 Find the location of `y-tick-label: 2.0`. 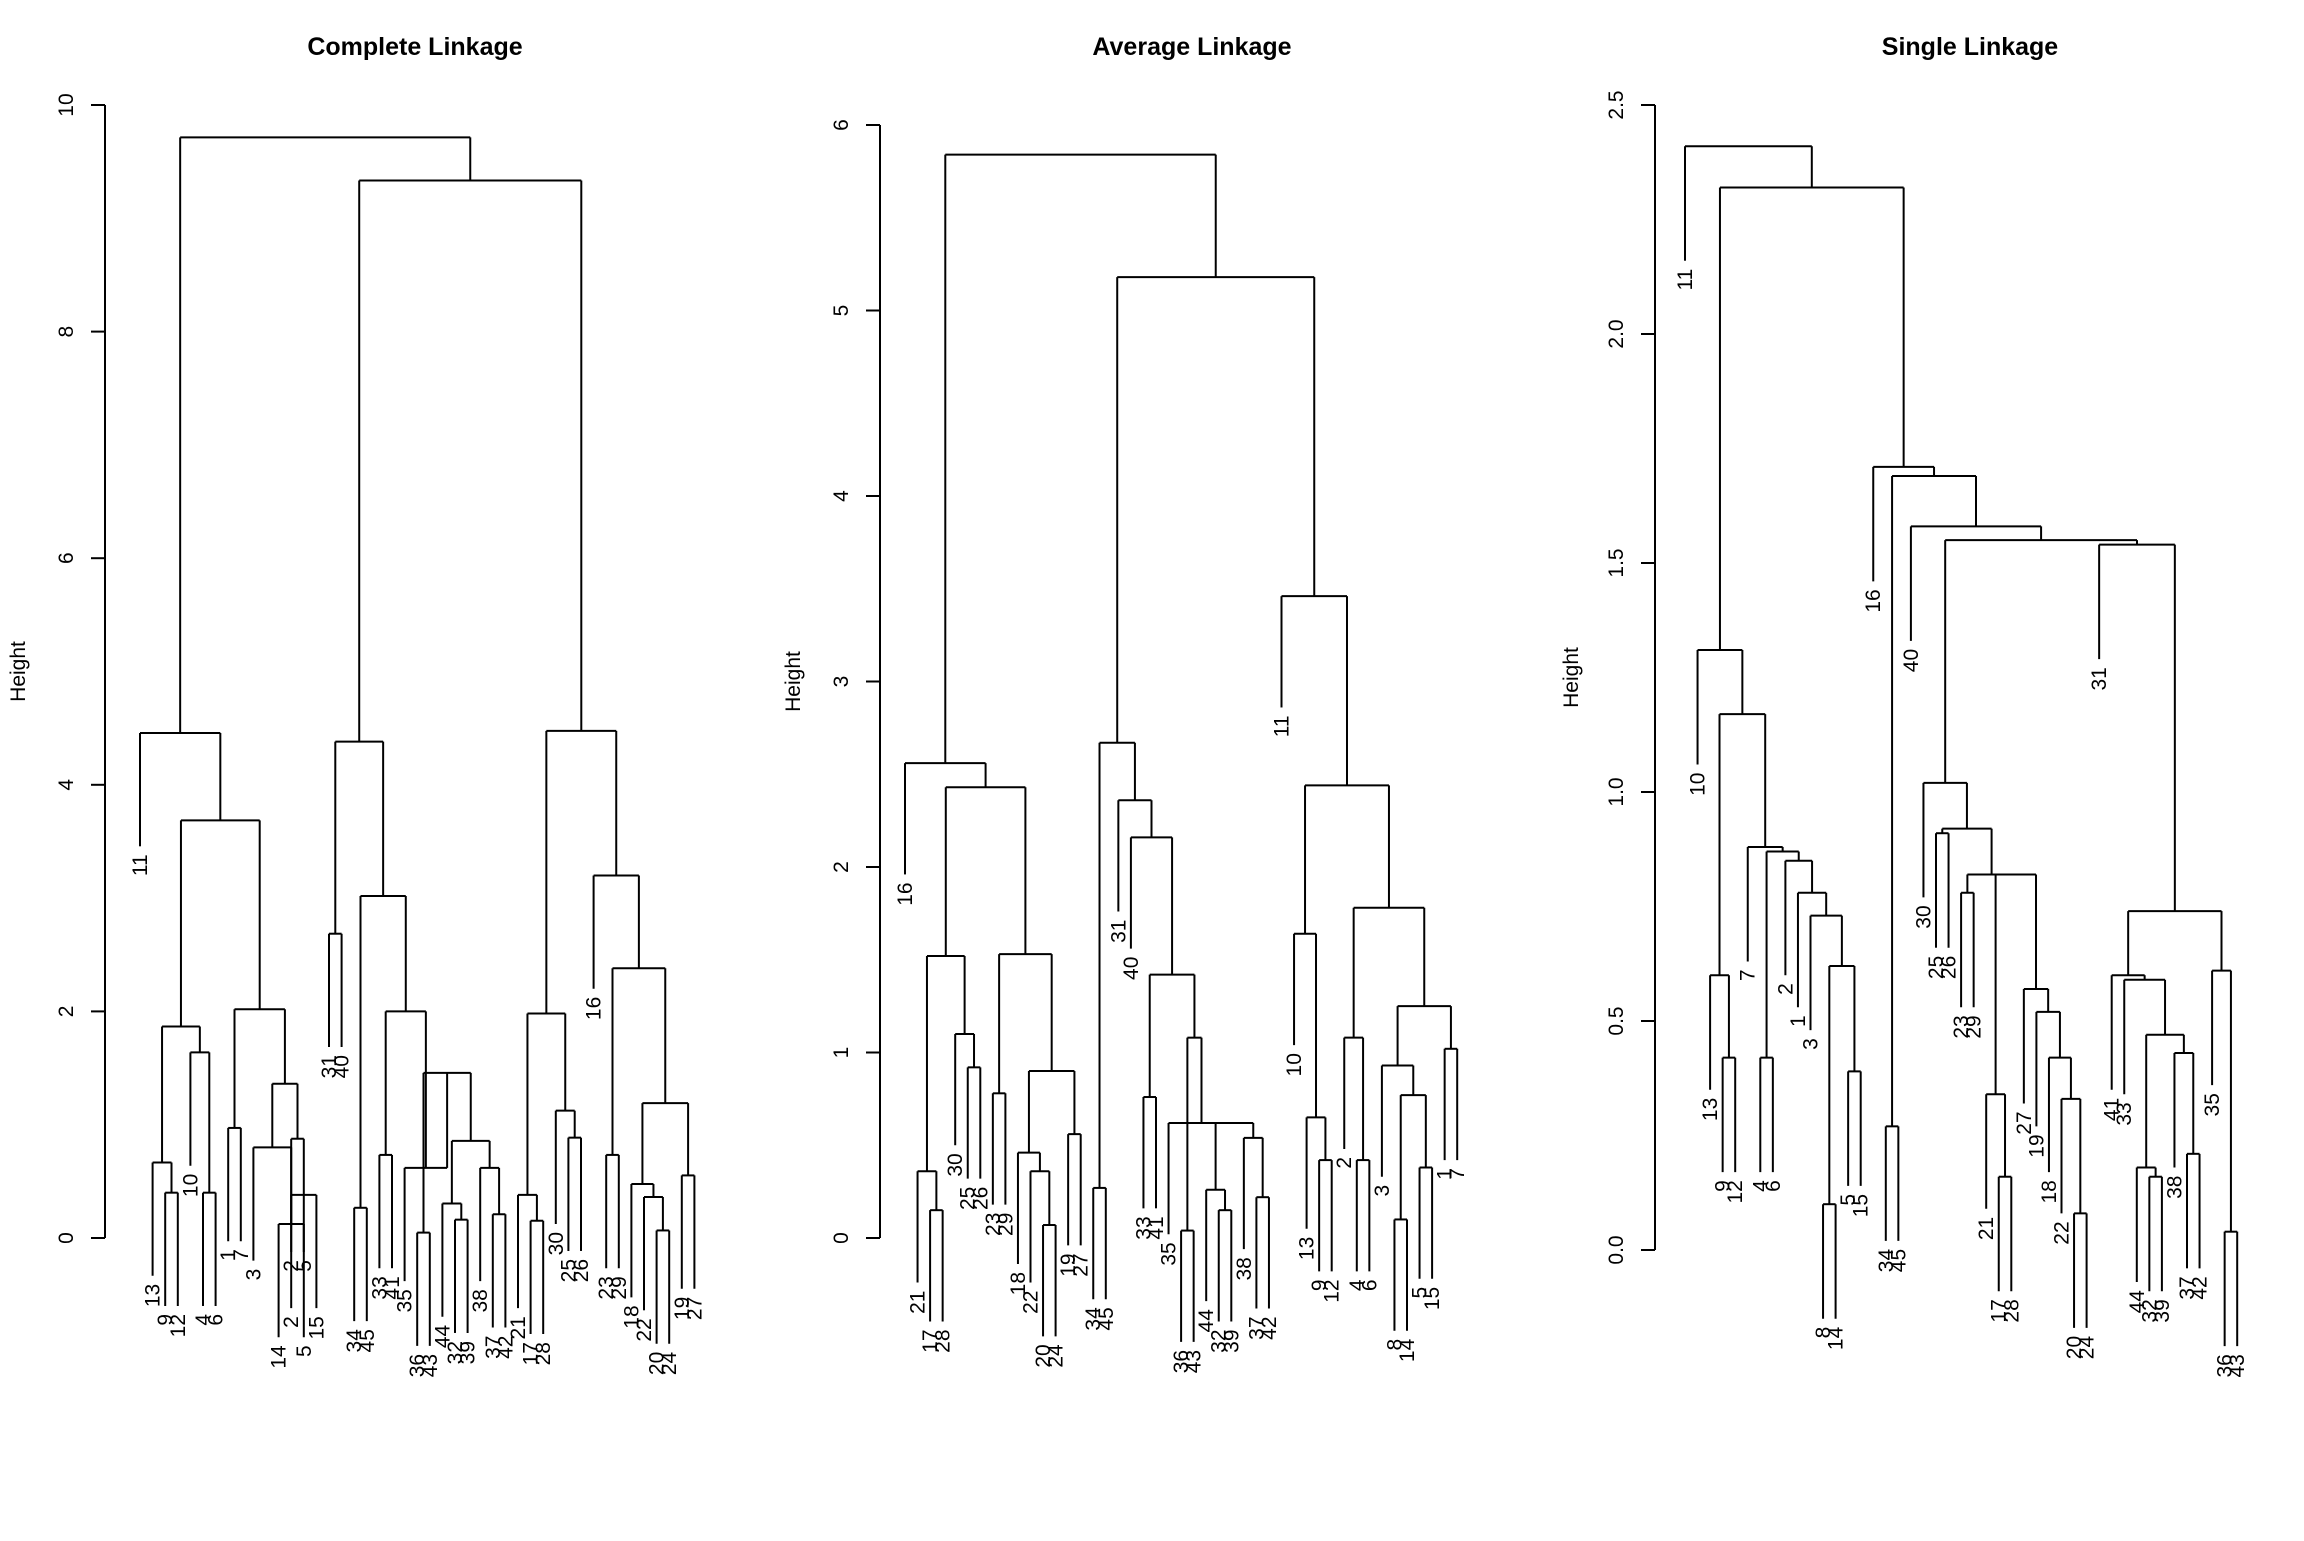

y-tick-label: 2.0 is located at coordinates (1616, 333).